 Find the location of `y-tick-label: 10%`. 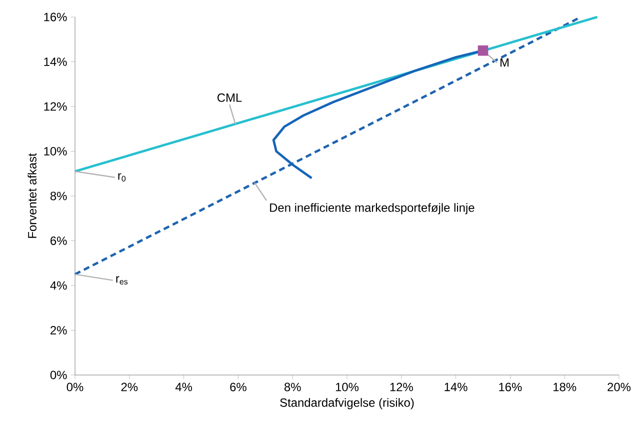

y-tick-label: 10% is located at coordinates (55, 151).